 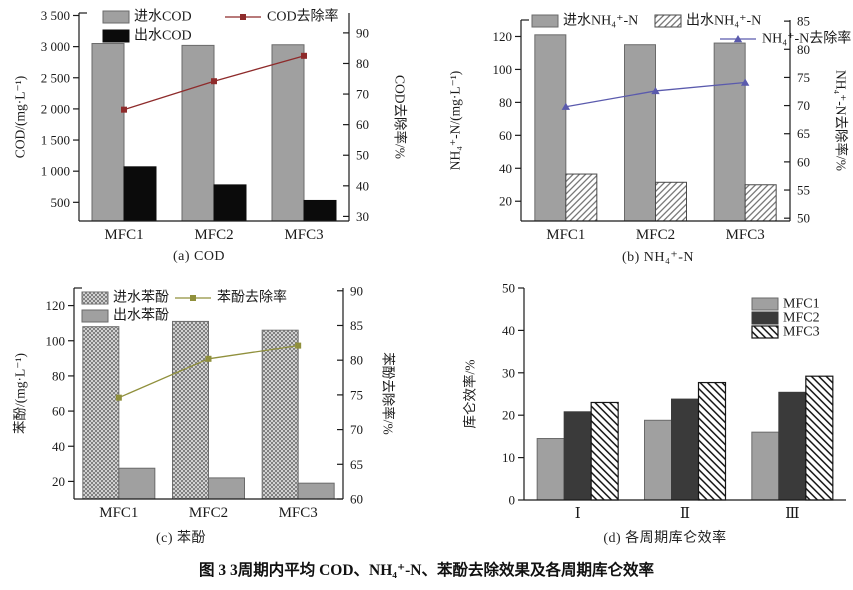 I want to click on subcaption-b: (b) NH₄⁺-N, so click(x=658, y=257).